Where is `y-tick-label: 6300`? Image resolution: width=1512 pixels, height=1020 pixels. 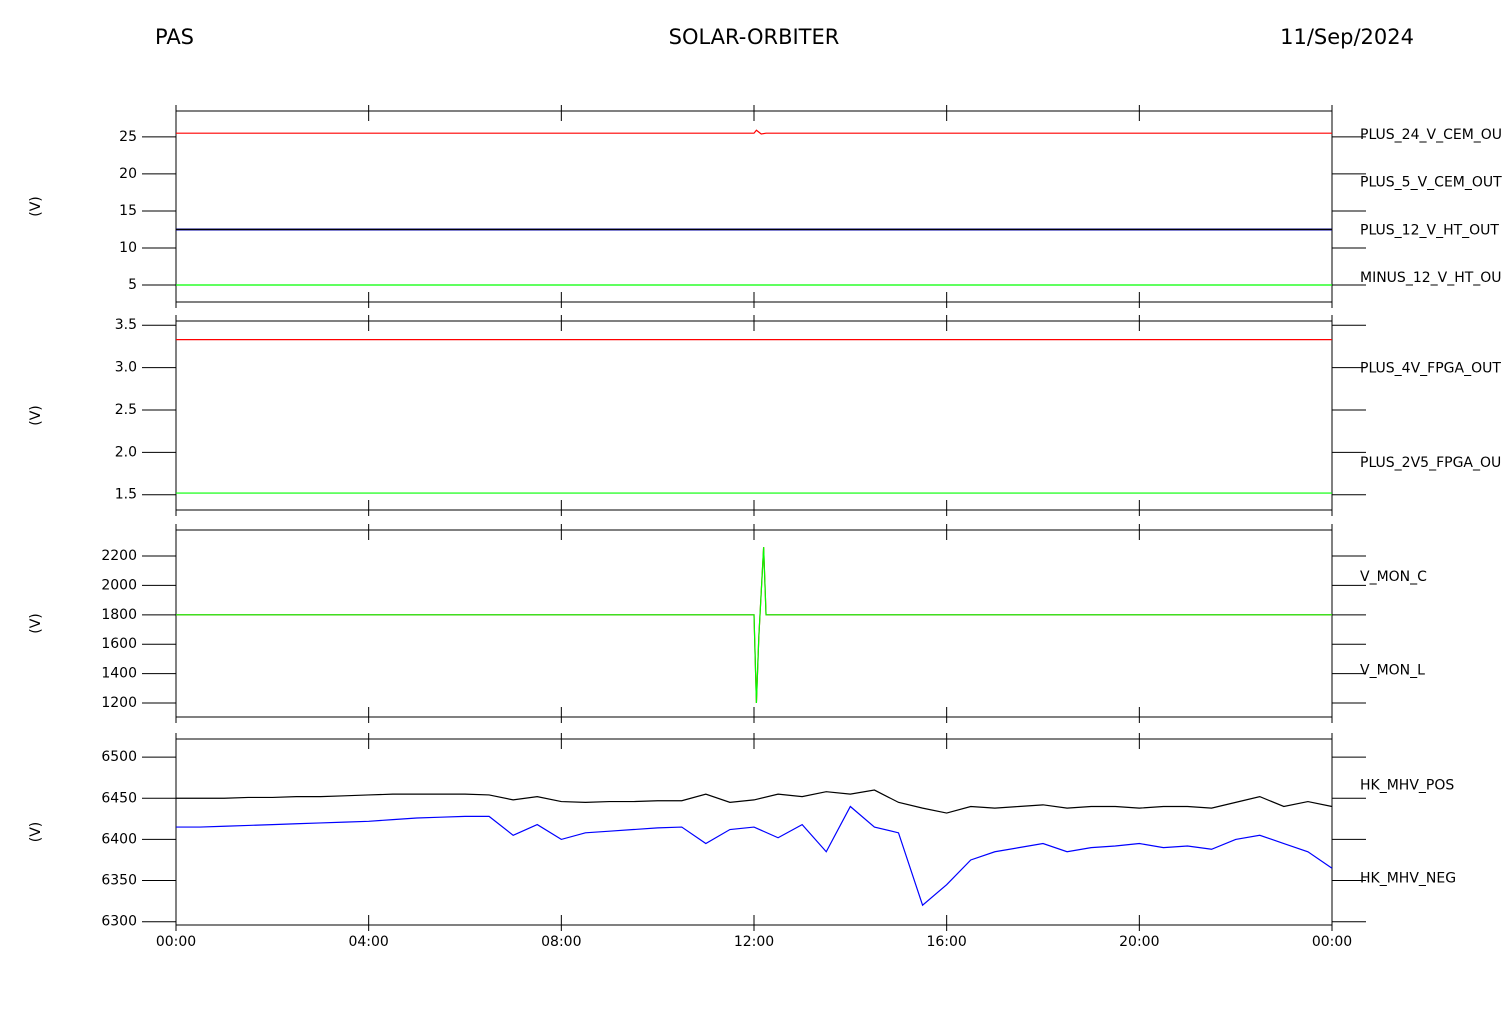 y-tick-label: 6300 is located at coordinates (119, 922).